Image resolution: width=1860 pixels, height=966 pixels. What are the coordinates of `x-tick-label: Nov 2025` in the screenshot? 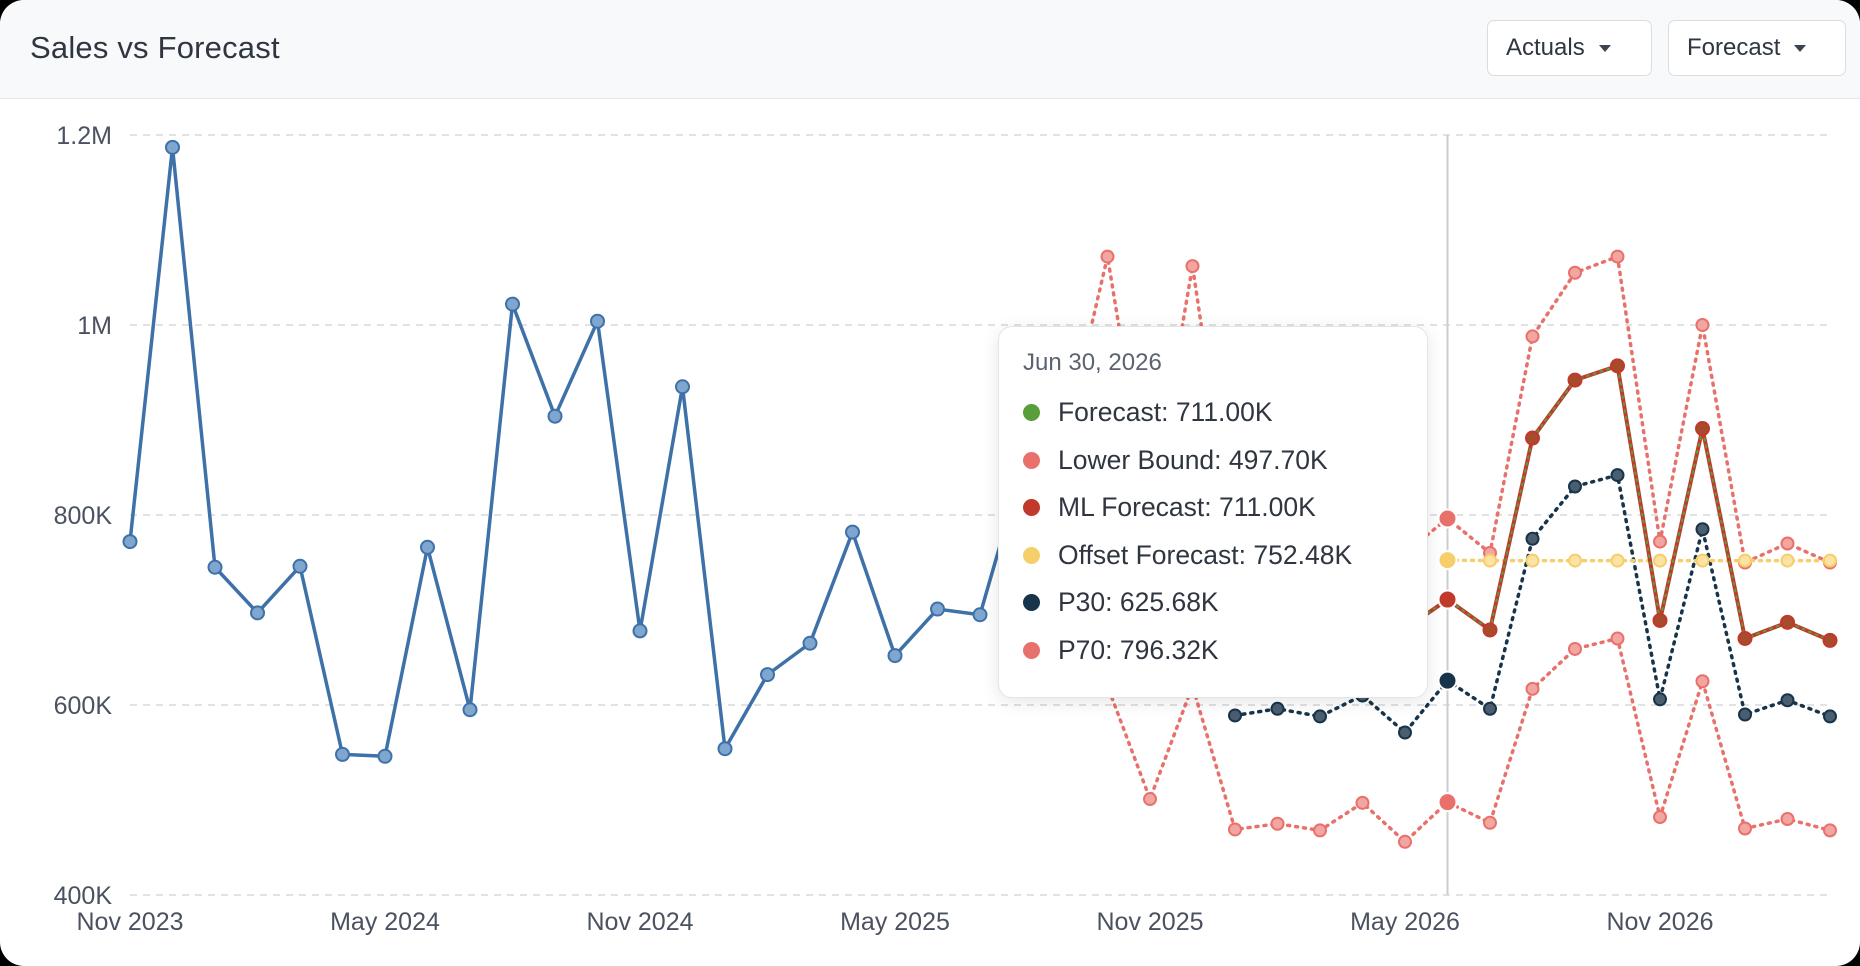 It's located at (1149, 922).